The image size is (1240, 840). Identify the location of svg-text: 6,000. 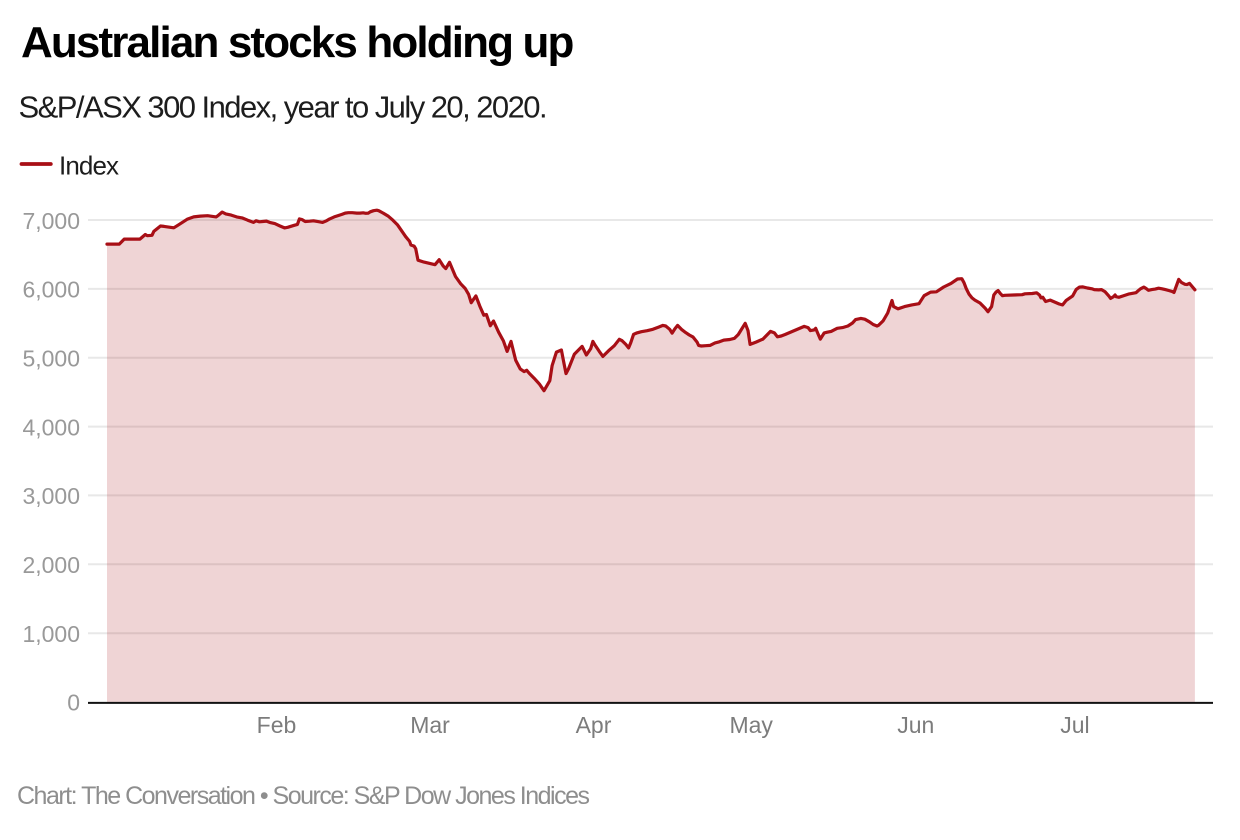
(51, 290).